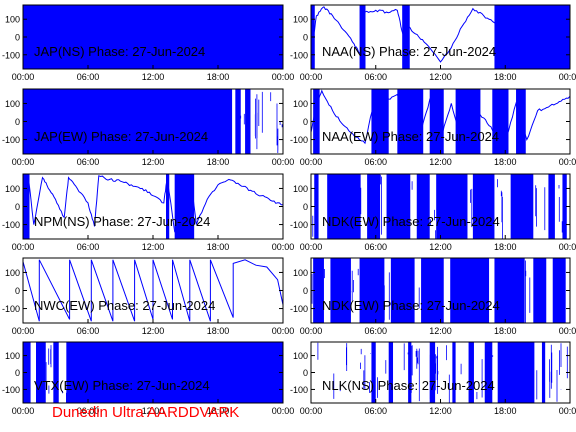 Image resolution: width=576 pixels, height=432 pixels. Describe the element at coordinates (122, 221) in the screenshot. I see `panel-title: NPM(NS) Phase: 27-Jun-2024` at that location.